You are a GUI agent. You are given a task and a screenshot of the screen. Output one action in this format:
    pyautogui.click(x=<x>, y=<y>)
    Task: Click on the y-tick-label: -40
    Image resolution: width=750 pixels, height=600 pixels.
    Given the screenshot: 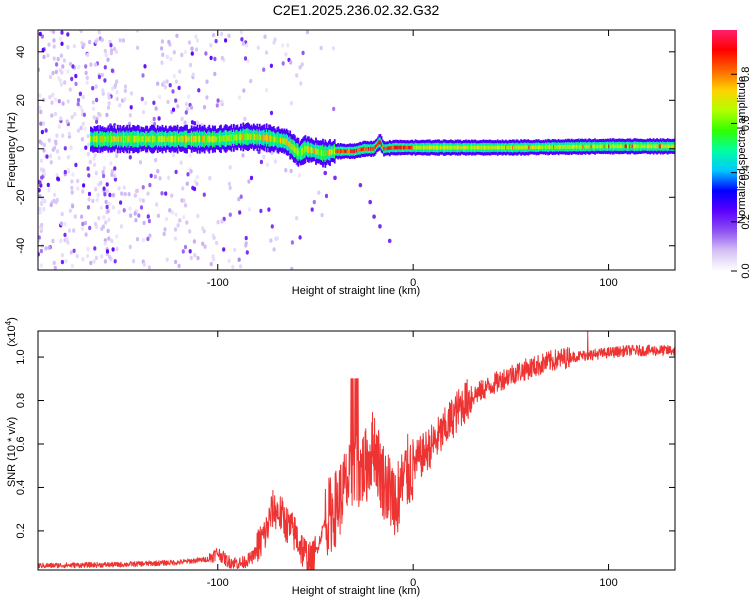 What is the action you would take?
    pyautogui.click(x=21, y=246)
    